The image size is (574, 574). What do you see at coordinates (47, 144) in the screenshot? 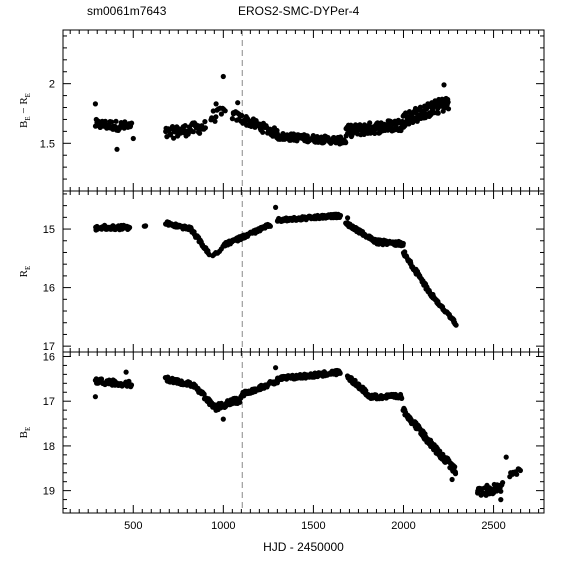
I see `color-index-ytick-label: 1.5` at bounding box center [47, 144].